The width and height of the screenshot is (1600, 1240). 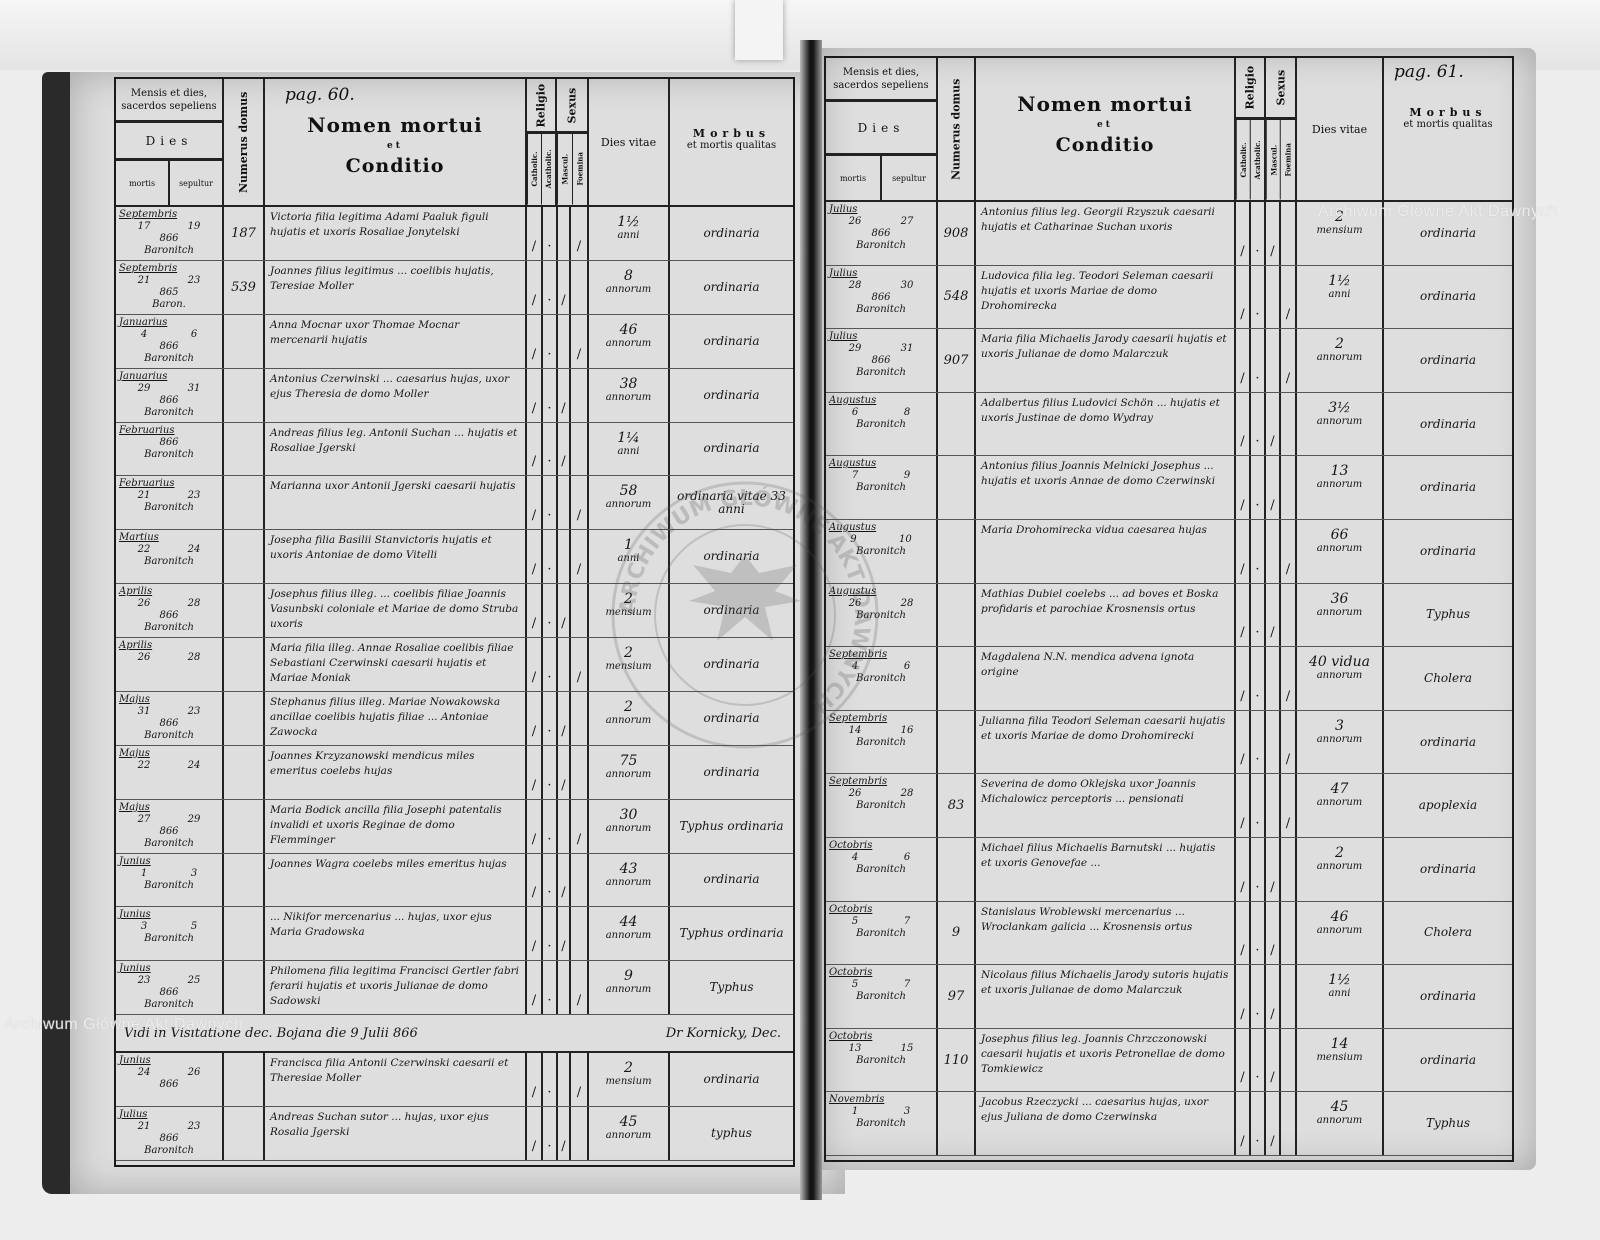 What do you see at coordinates (628, 1082) in the screenshot?
I see `age-unit: mensium` at bounding box center [628, 1082].